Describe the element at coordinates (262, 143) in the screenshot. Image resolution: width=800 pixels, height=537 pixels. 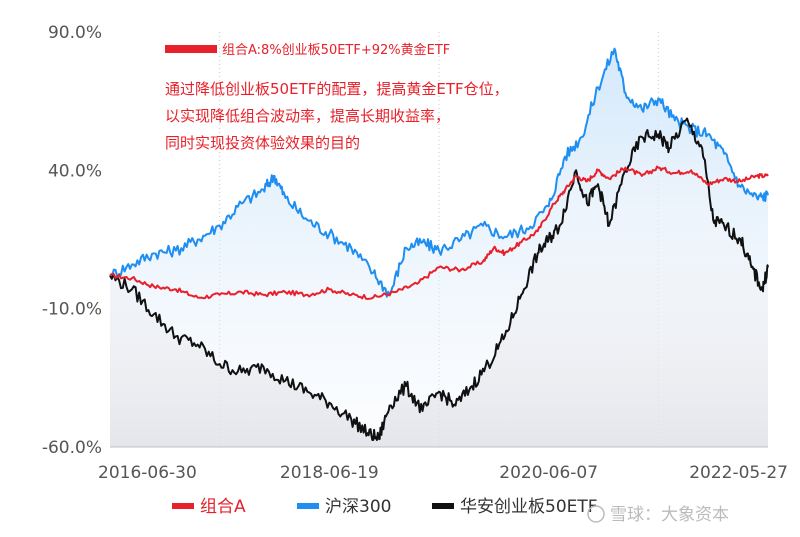
I see `annotation-line-3: 同时实现投资体验效果的目的` at that location.